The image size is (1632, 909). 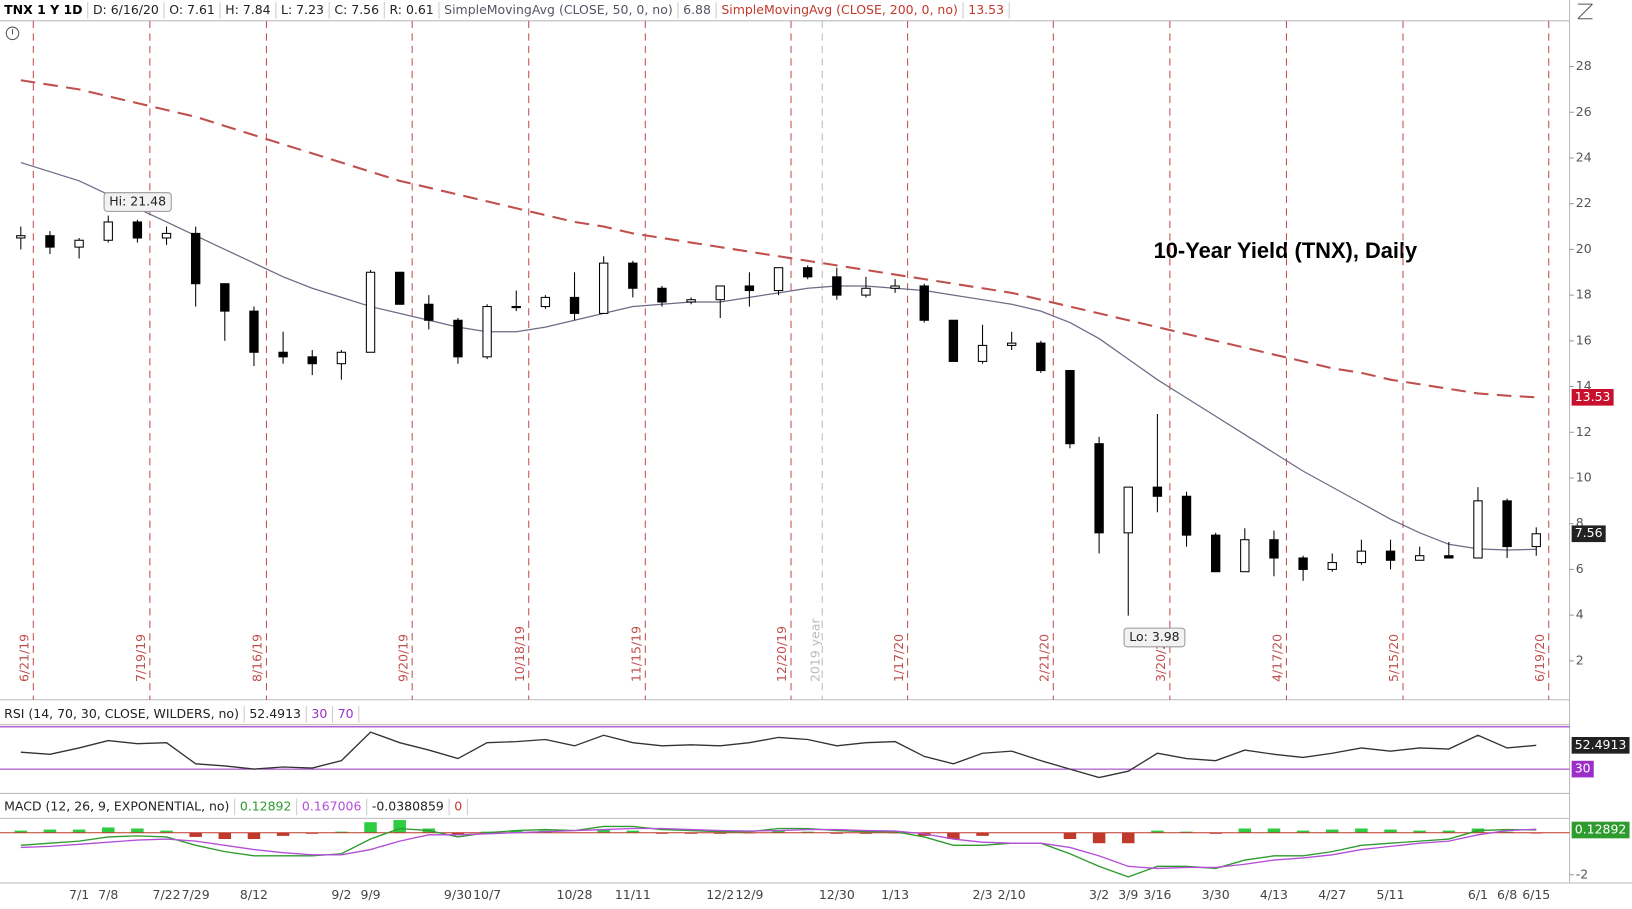 I want to click on x-tick-label: 3/30, so click(x=1216, y=894).